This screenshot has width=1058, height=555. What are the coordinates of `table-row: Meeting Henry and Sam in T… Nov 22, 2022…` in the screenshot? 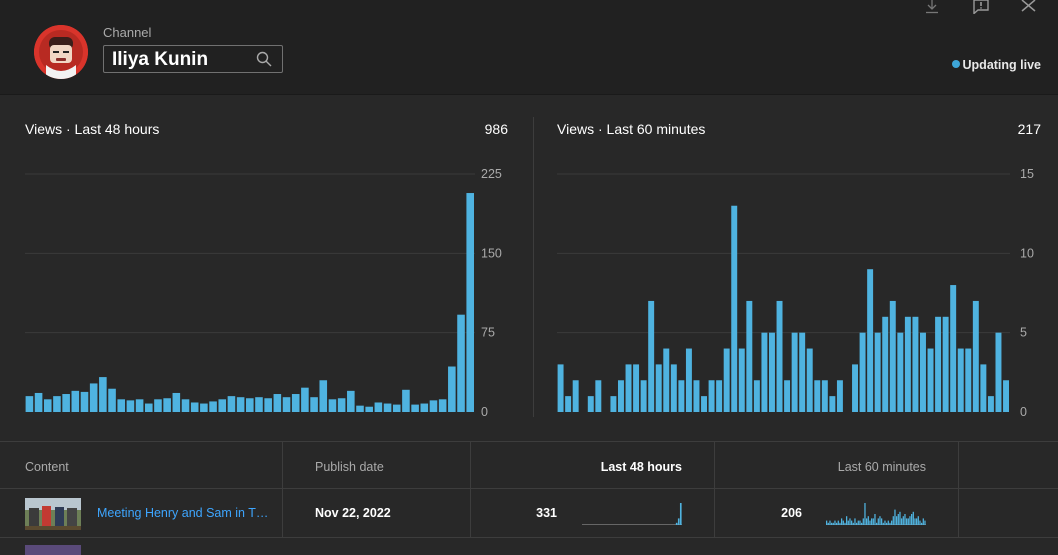 It's located at (529, 513).